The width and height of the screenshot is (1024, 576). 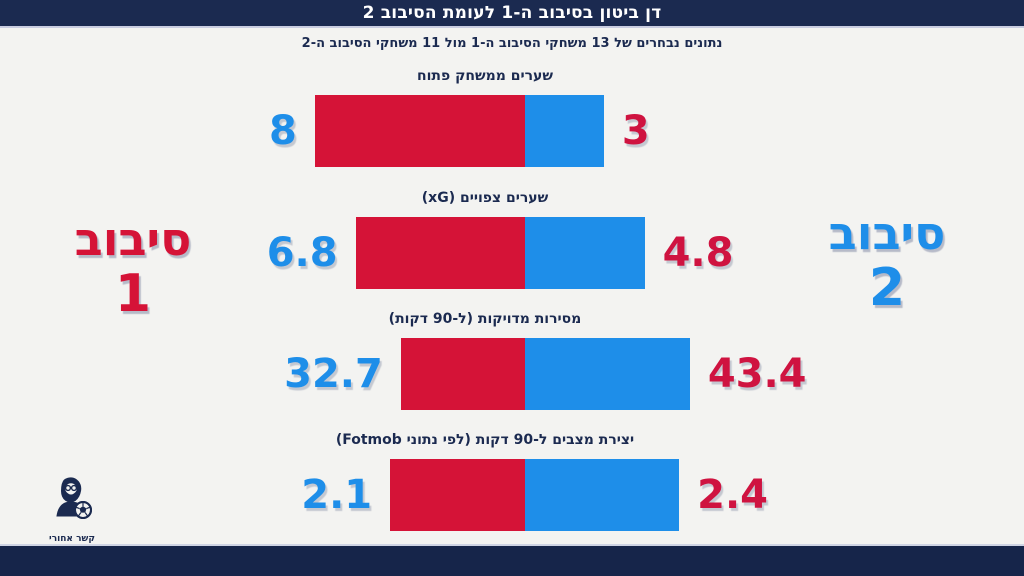 I want to click on comparison-bar: 8 3, so click(x=459, y=131).